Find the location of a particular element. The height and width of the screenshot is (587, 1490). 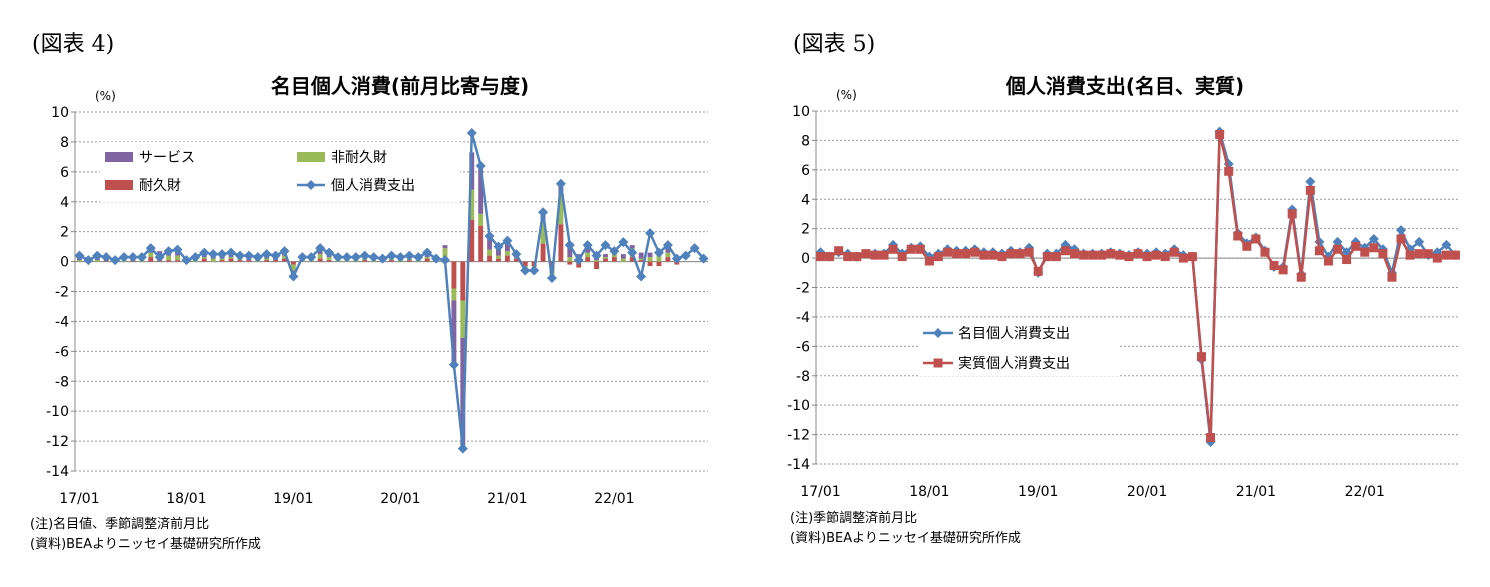

x-tick-label: 20/01 is located at coordinates (400, 499).